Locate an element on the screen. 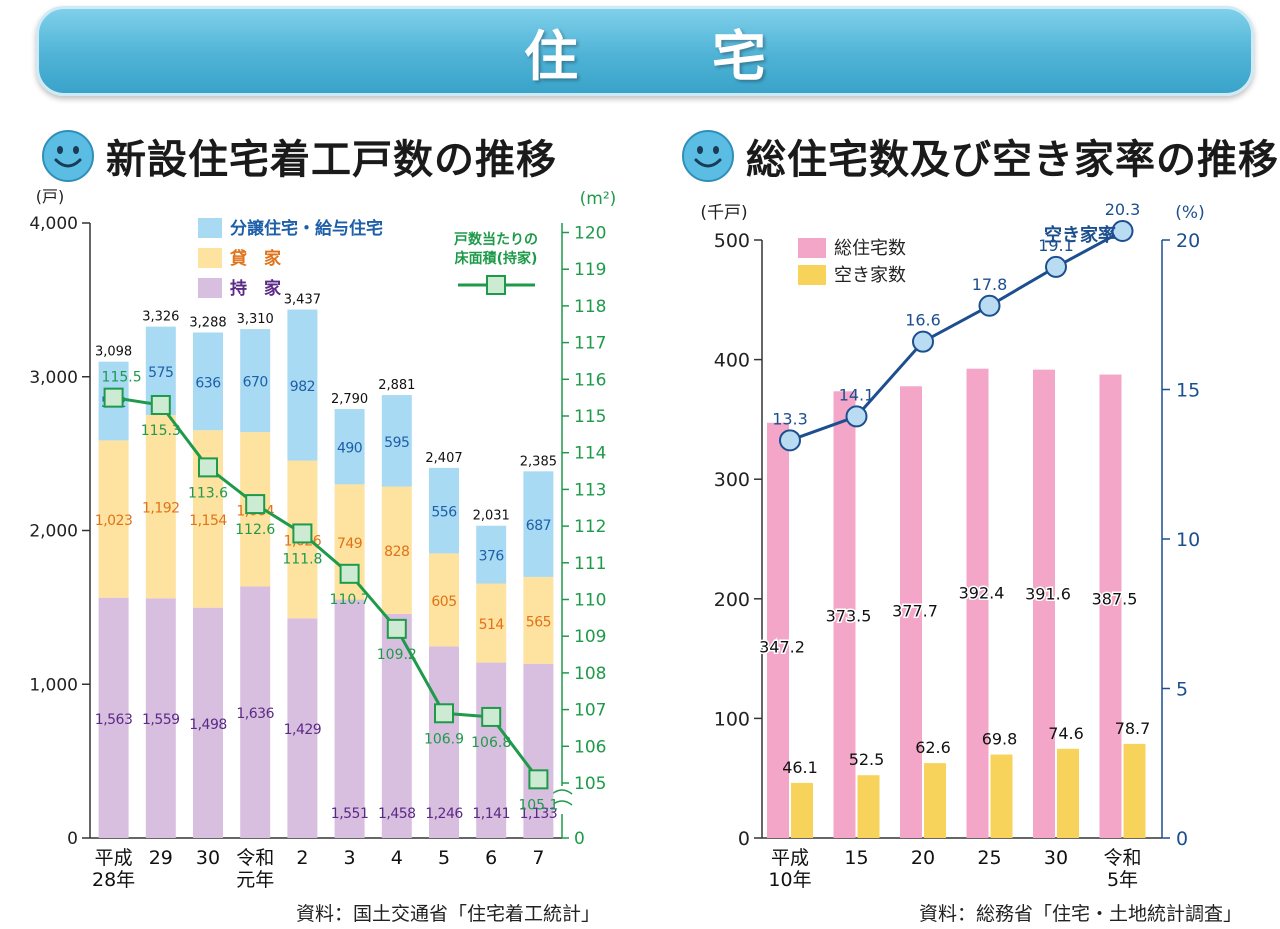 The width and height of the screenshot is (1280, 929). bar-total-label: 3,326 is located at coordinates (160, 317).